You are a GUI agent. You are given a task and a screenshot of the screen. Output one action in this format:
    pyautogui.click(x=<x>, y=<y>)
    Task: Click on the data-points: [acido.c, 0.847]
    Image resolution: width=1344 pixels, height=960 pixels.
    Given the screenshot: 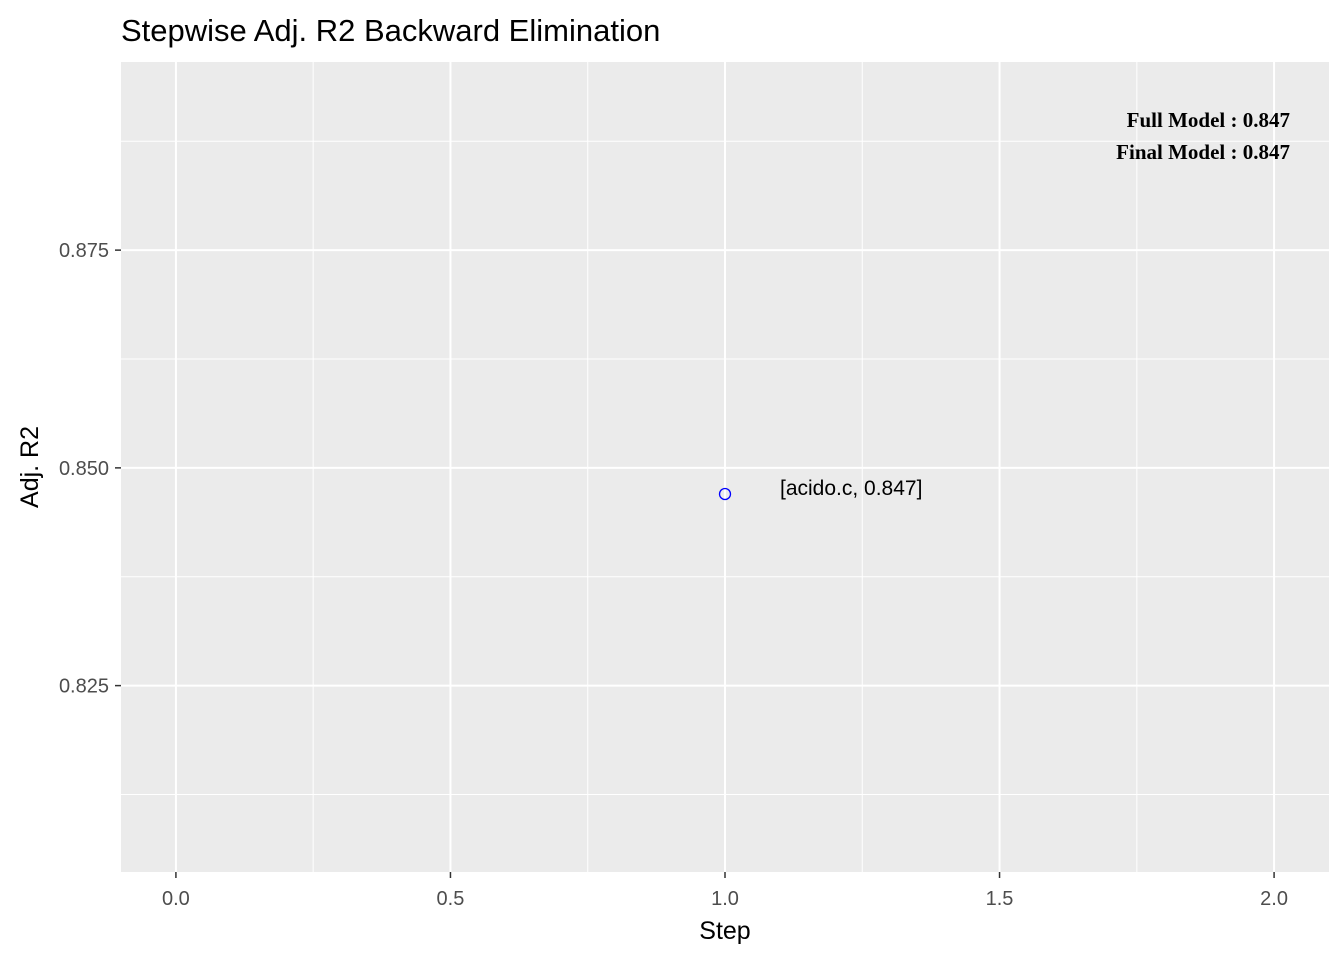 What is the action you would take?
    pyautogui.click(x=820, y=489)
    